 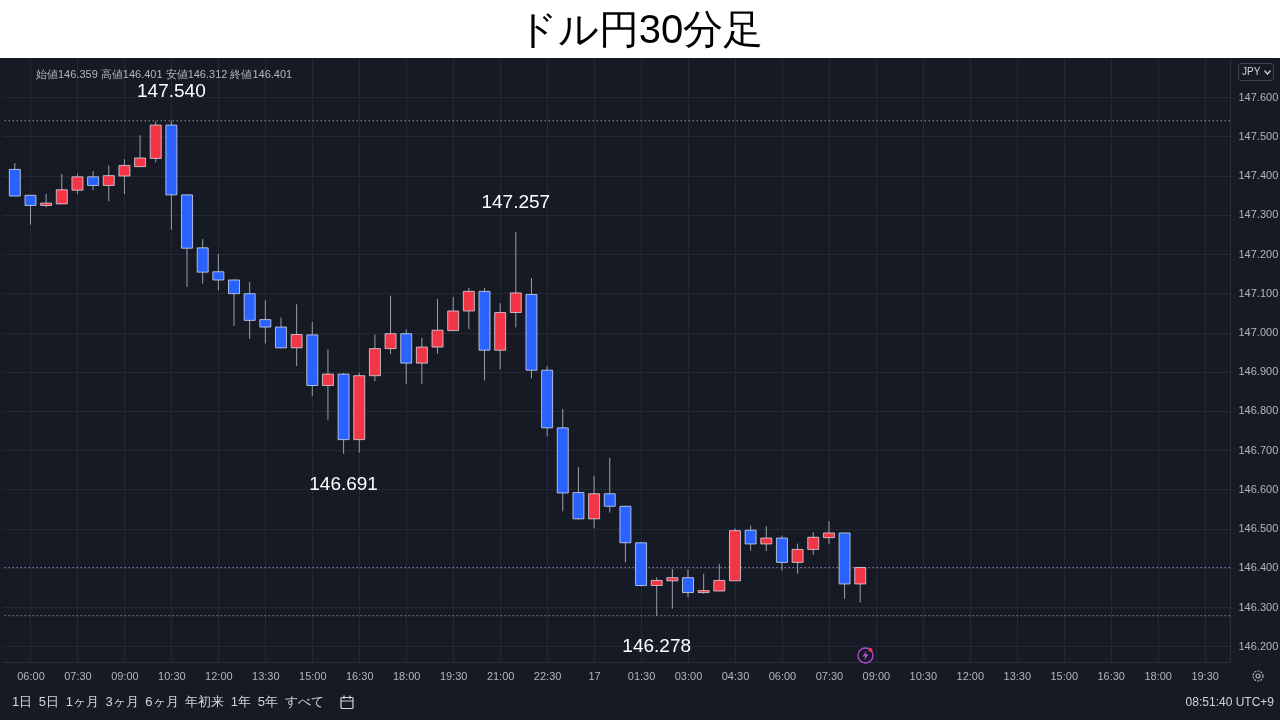 I want to click on dropdown-button: JPY, so click(x=1256, y=72).